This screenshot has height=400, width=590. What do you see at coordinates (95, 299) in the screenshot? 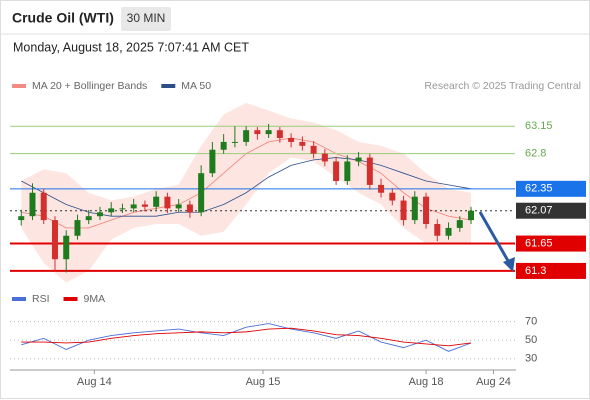
I see `legend-label: 9MA` at bounding box center [95, 299].